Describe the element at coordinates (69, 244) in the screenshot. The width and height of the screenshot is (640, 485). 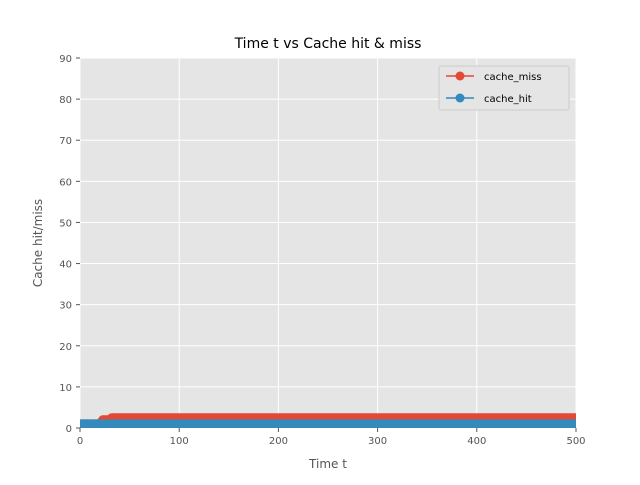
I see `y-axis-ticks: 0 10 20 30 40 50 60 70 80 90` at that location.